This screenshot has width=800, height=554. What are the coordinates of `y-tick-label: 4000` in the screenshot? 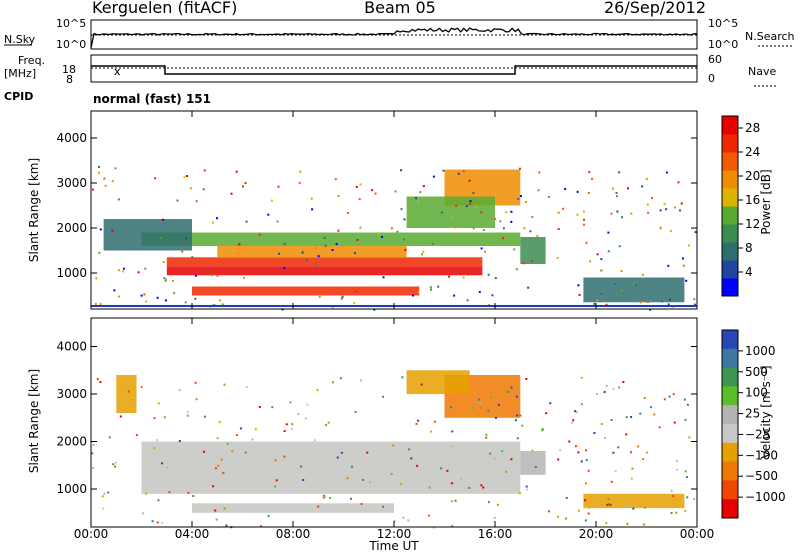 It's located at (71, 347).